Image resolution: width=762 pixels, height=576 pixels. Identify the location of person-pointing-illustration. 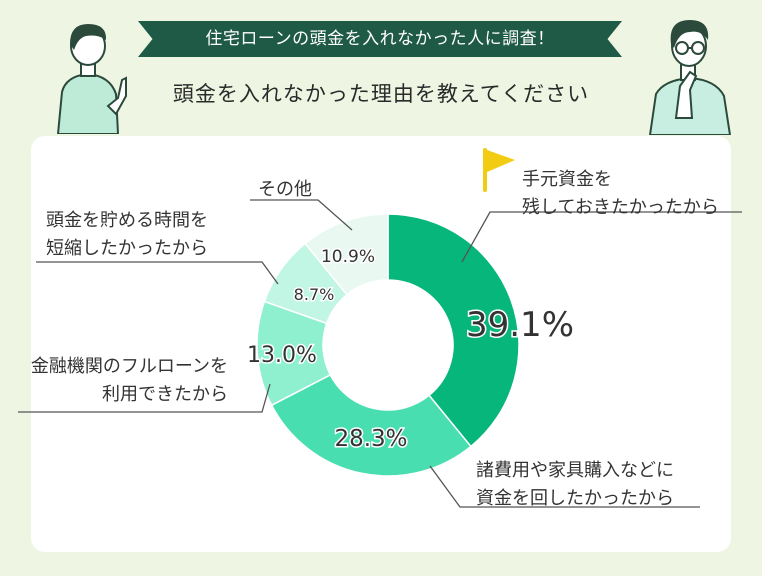
(91, 79).